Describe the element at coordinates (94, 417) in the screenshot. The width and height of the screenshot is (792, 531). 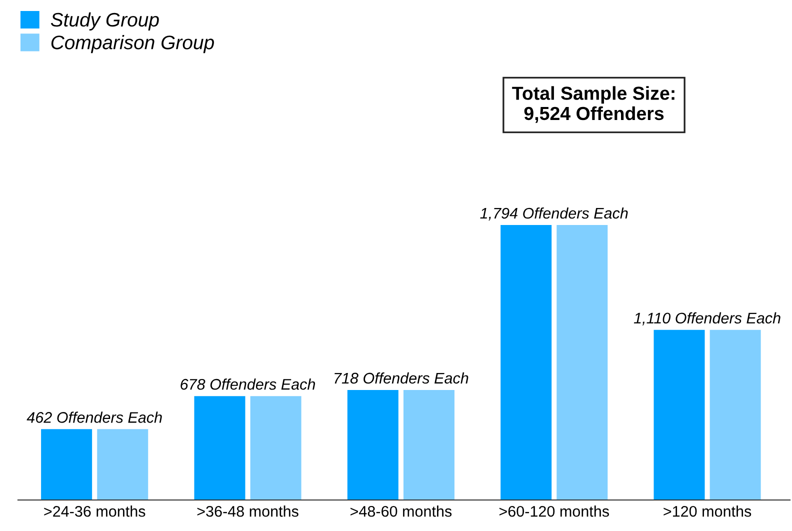
I see `data-label: 462 Offenders Each` at that location.